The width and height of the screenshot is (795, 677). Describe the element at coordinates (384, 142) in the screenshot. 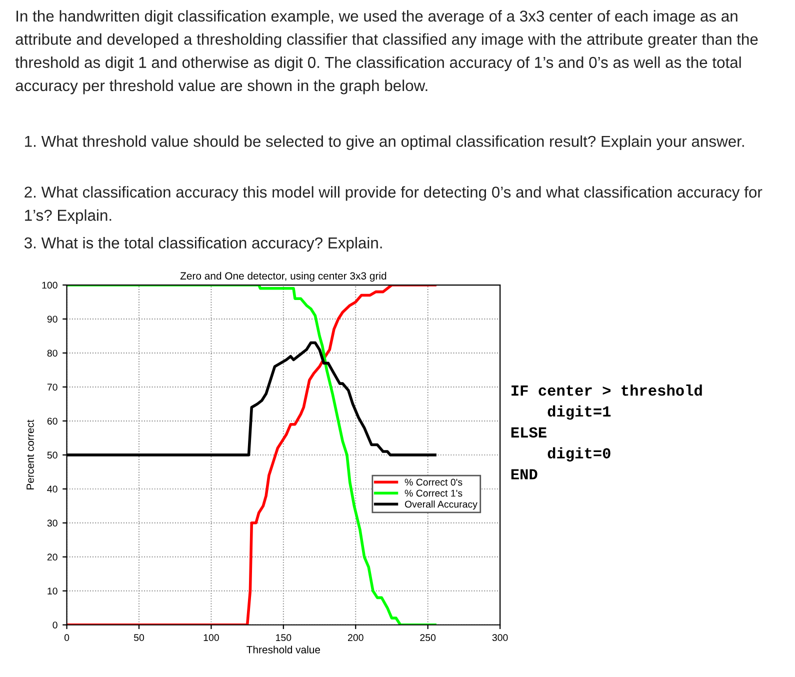

I see `text: 1. What threshold value should be selected to give an optimal classification result? Explain your answer.` at that location.